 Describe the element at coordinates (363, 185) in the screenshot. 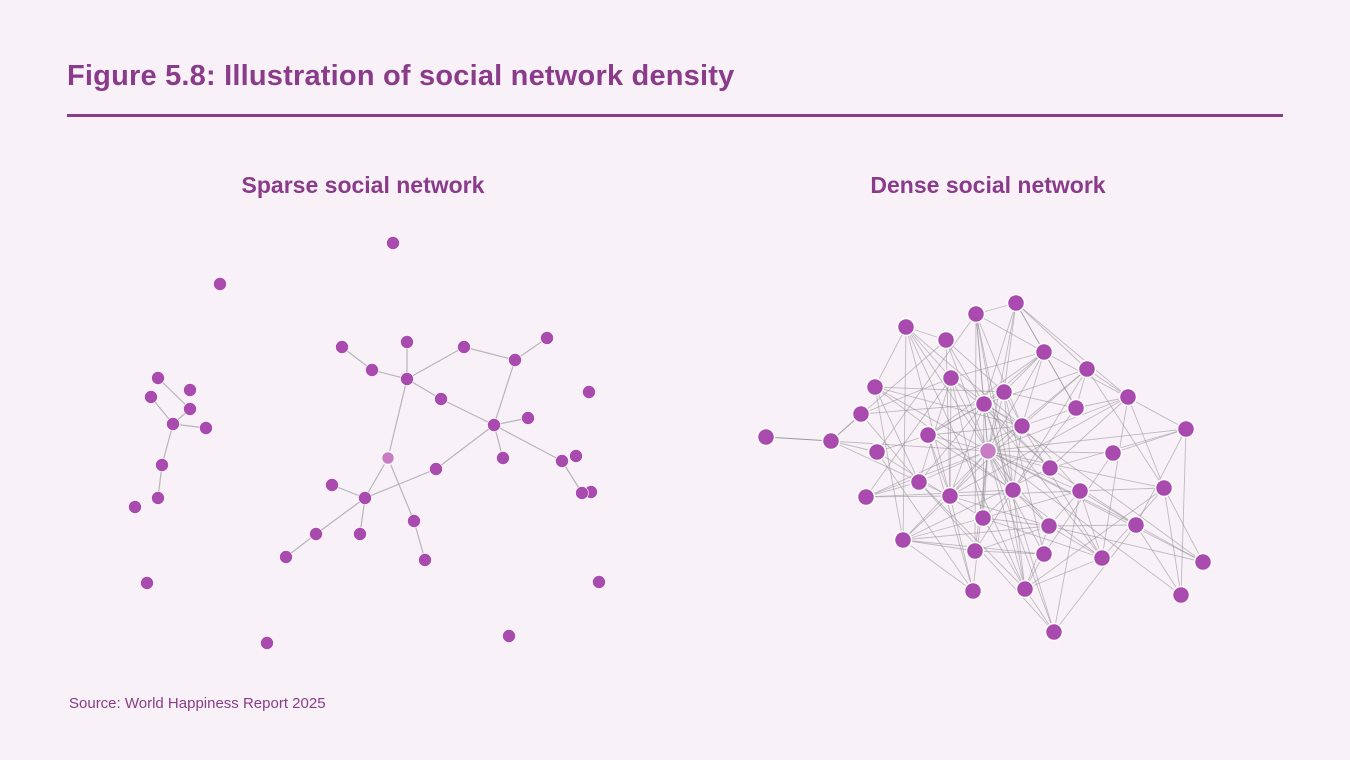

I see `sparse-network-label: Sparse social network` at that location.